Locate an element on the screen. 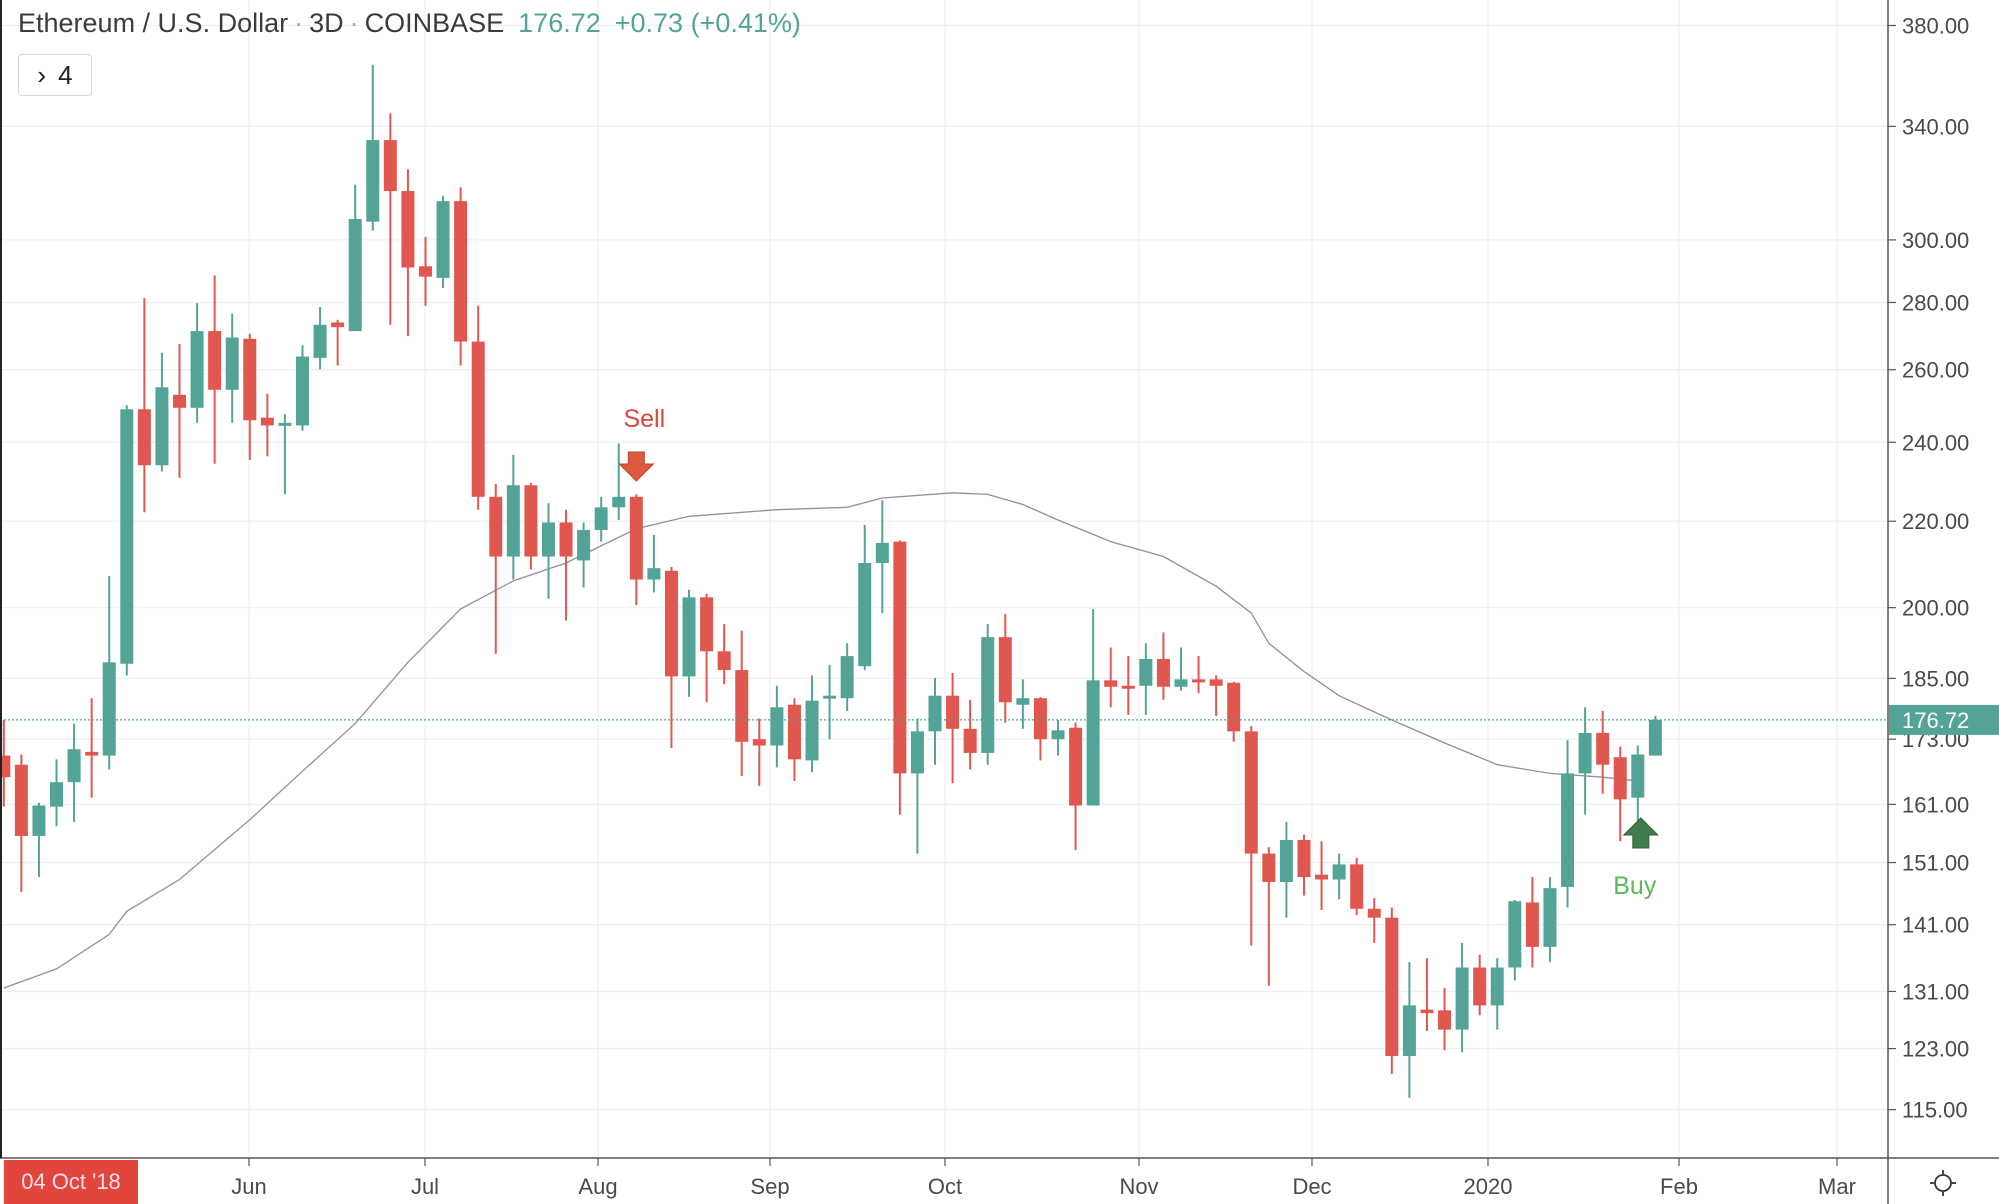 This screenshot has height=1204, width=1999. y-tick-label: 131.00 is located at coordinates (1935, 991).